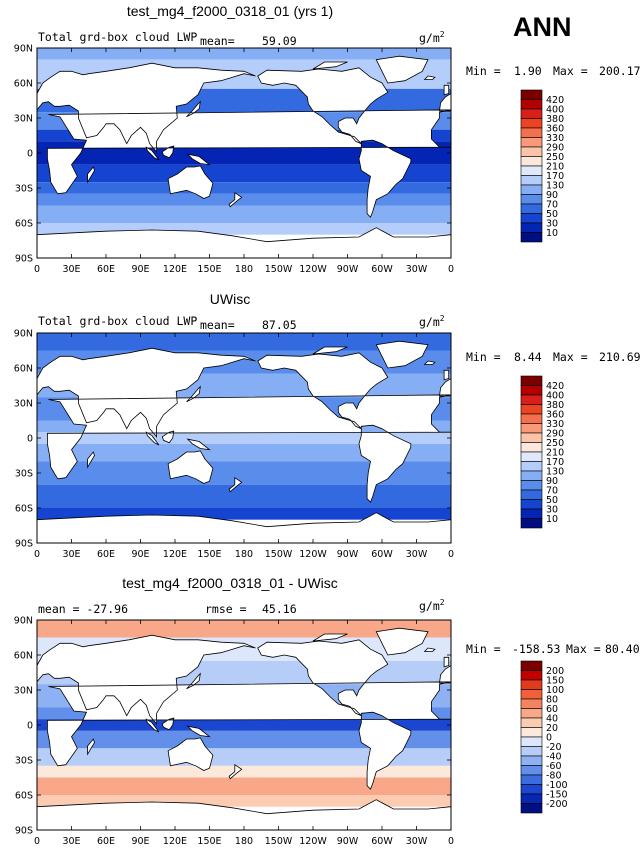 Image resolution: width=643 pixels, height=856 pixels. What do you see at coordinates (432, 37) in the screenshot?
I see `panel-1-units: g/m2` at bounding box center [432, 37].